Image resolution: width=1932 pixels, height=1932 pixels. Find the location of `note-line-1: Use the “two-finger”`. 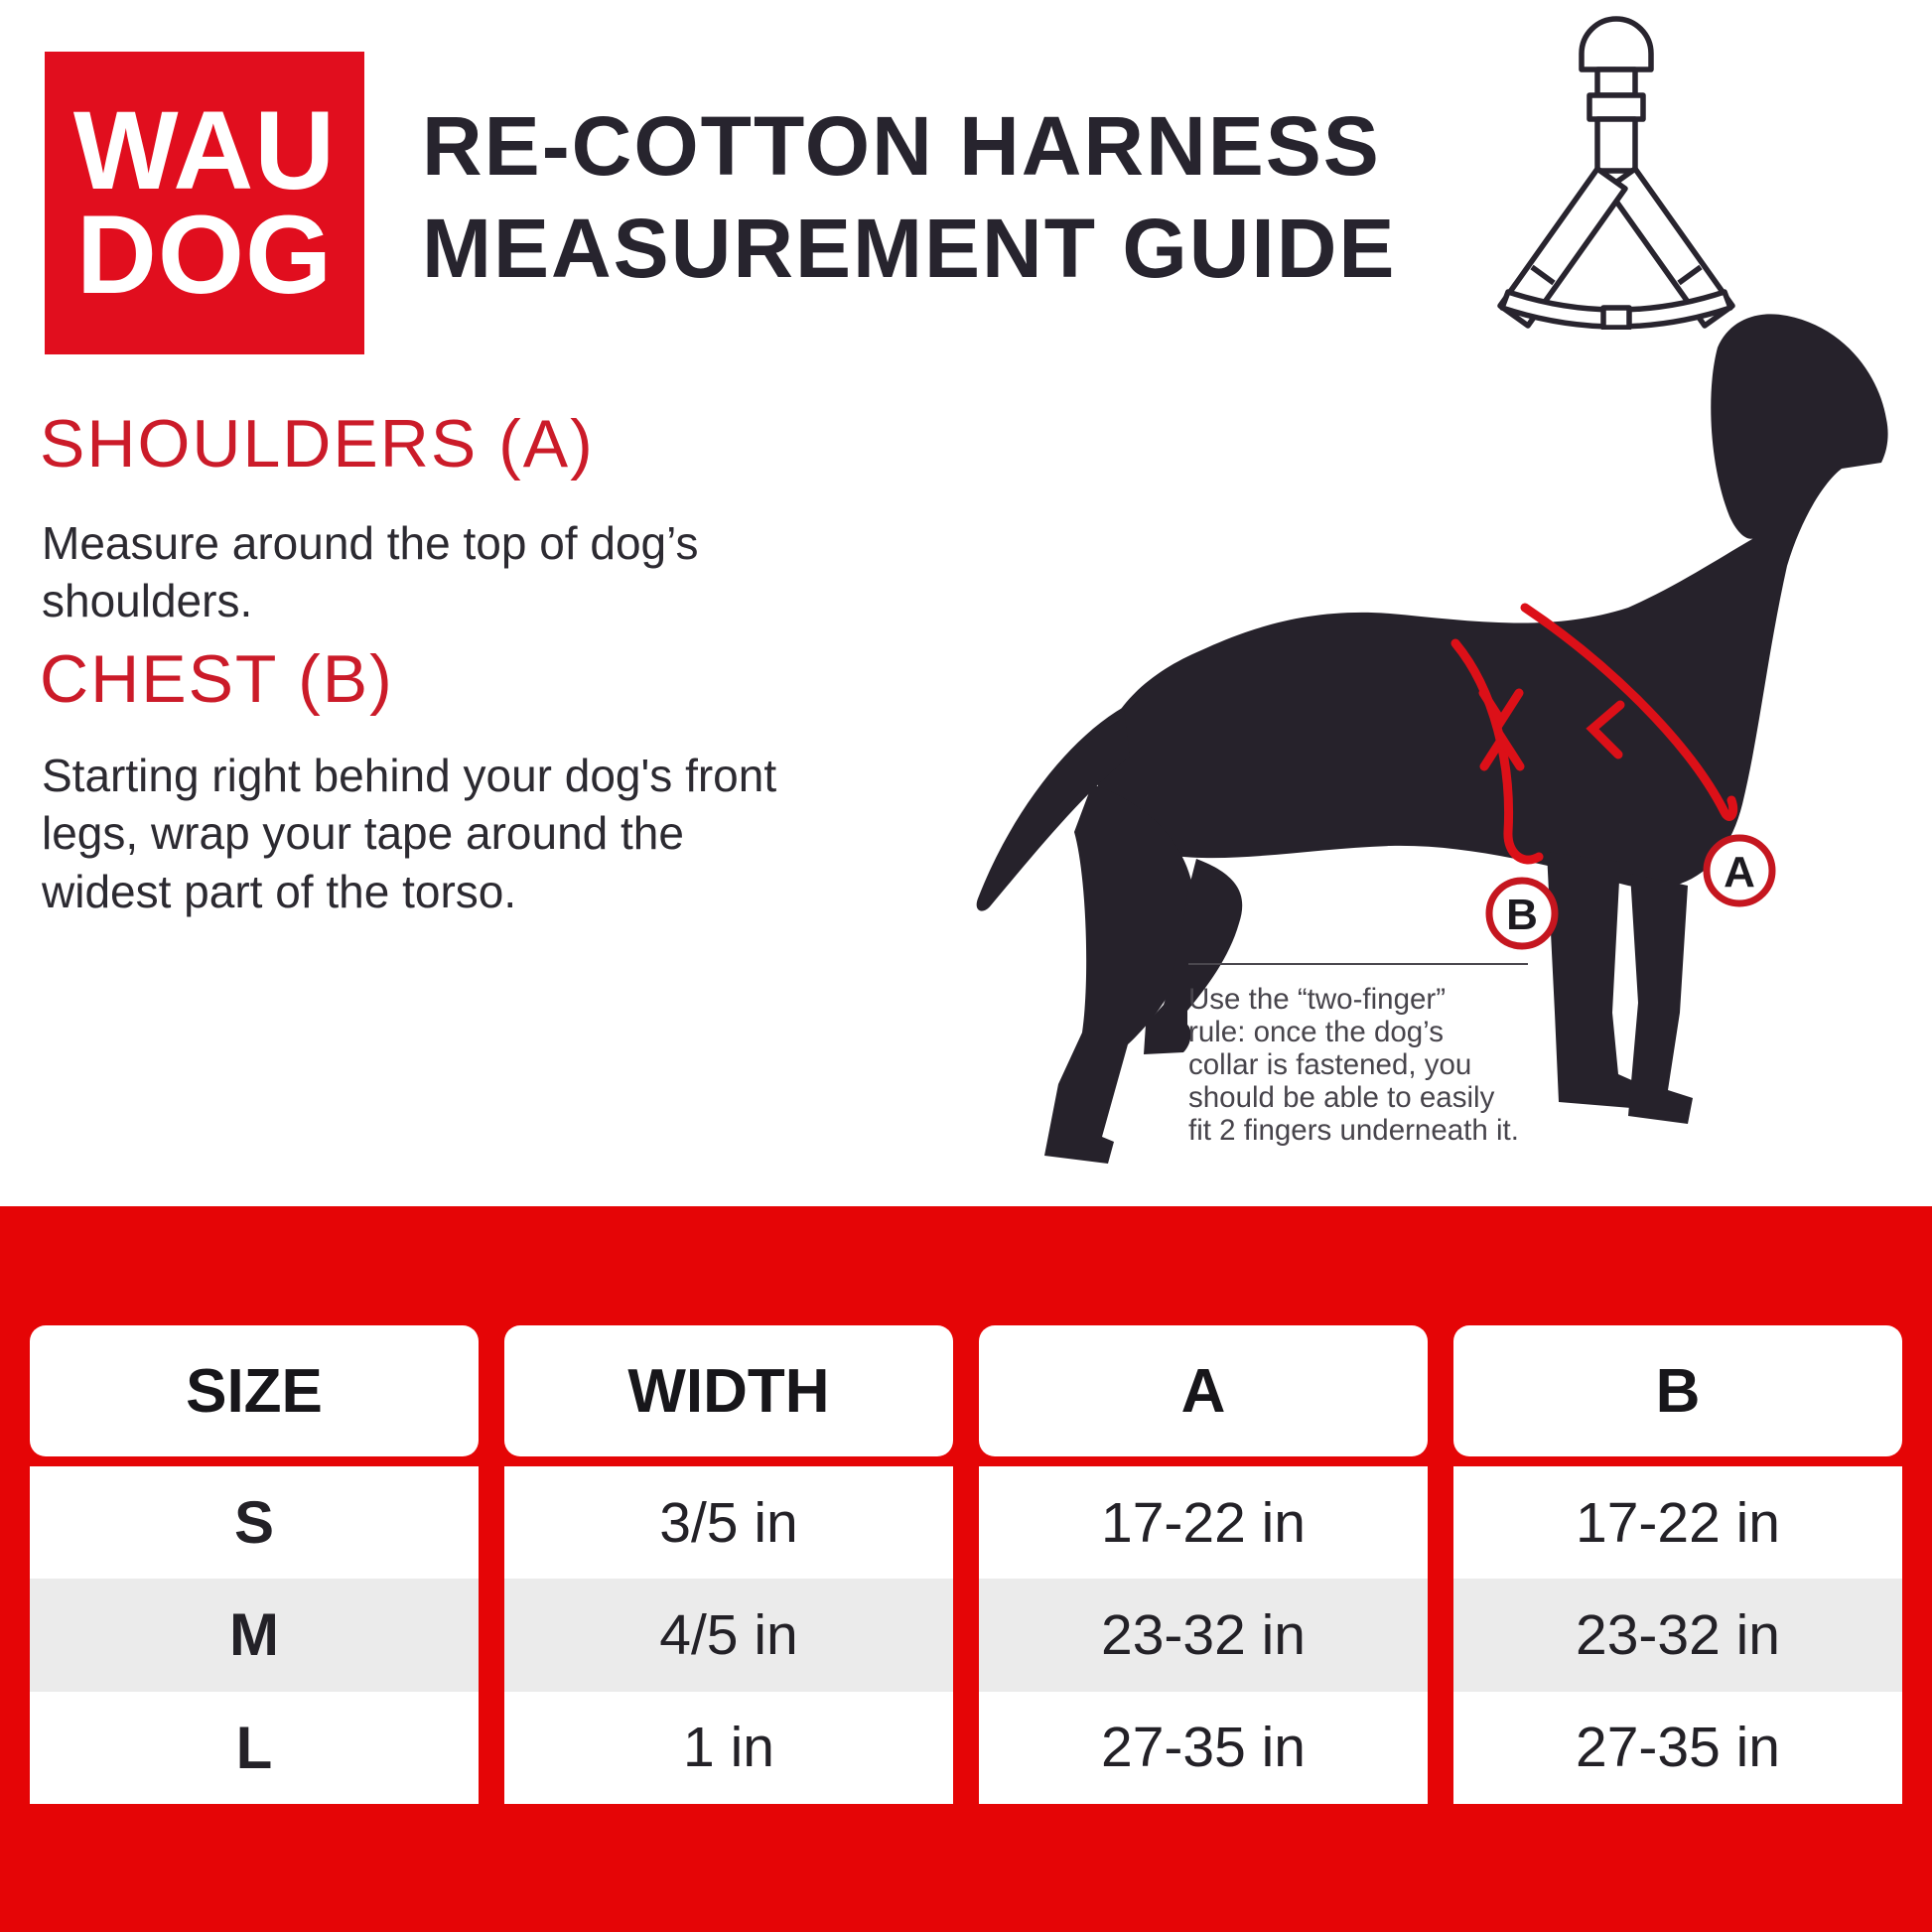

note-line-1: Use the “two-finger” is located at coordinates (1318, 1000).